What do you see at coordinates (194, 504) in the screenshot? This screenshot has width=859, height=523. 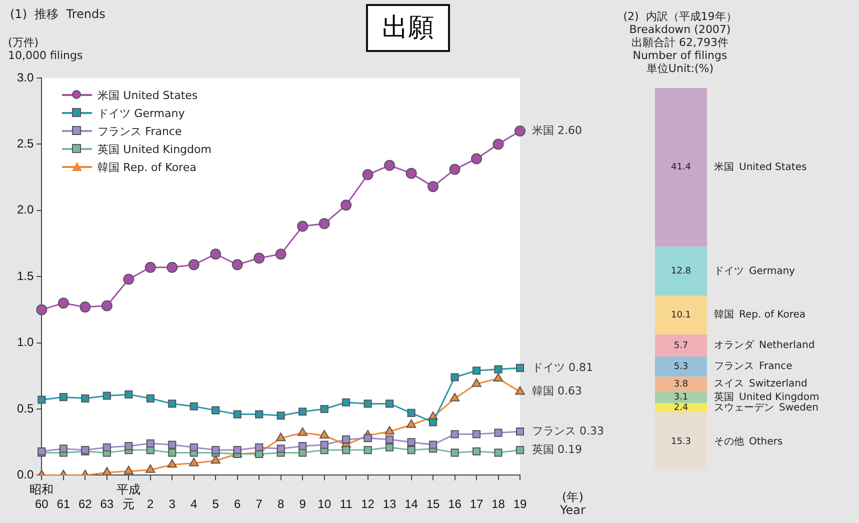 I see `x-tick-label: 4` at bounding box center [194, 504].